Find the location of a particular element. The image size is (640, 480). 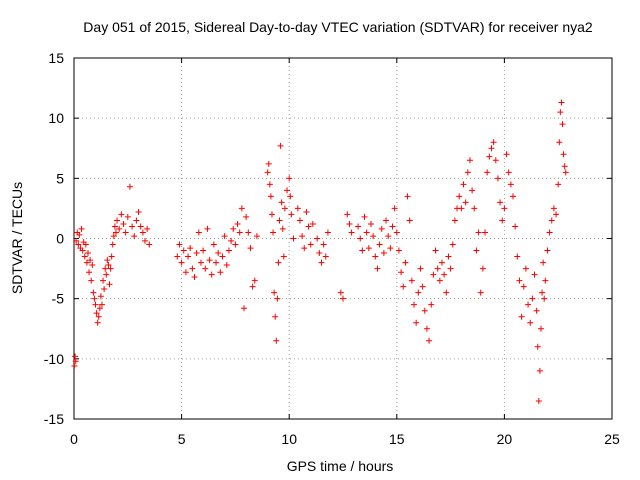

x-tick-labels: 0 5 10 15 20 25 is located at coordinates (345, 439).